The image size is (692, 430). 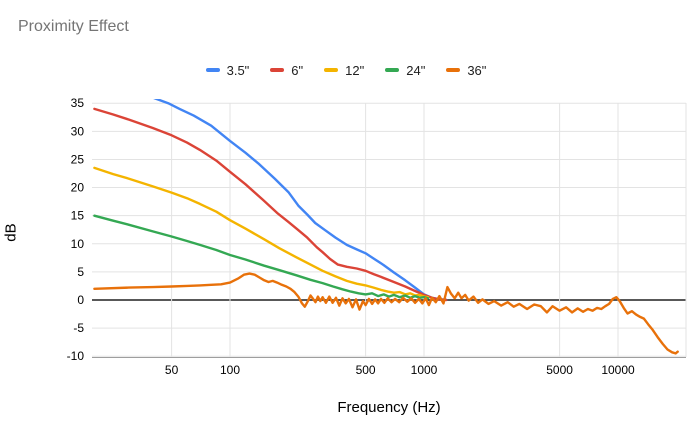 What do you see at coordinates (618, 370) in the screenshot?
I see `x-tick-label: 10000` at bounding box center [618, 370].